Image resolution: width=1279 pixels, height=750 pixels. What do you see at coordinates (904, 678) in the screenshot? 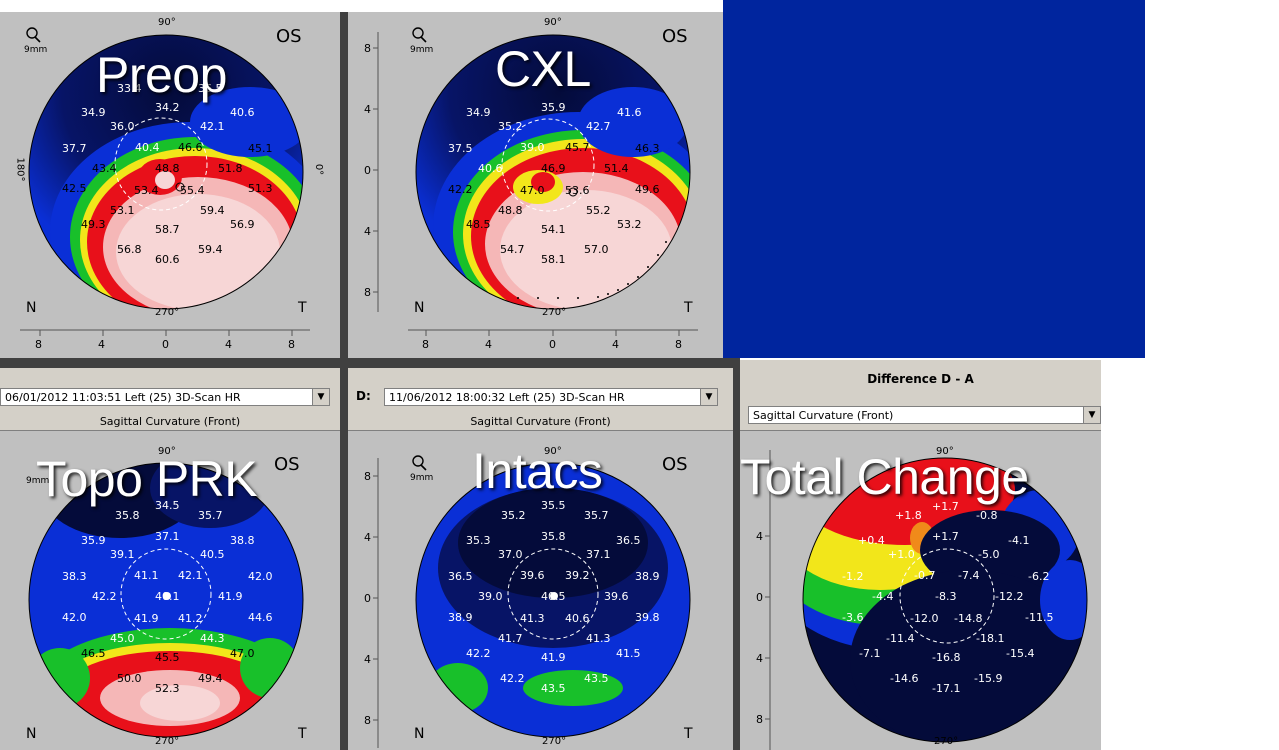
I see `map-value: -14.6` at bounding box center [904, 678].